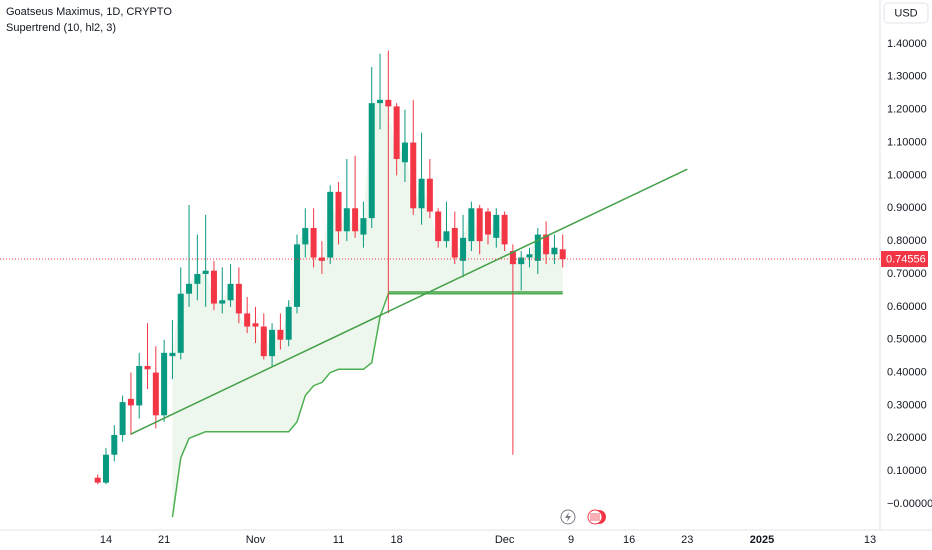 The width and height of the screenshot is (932, 550). I want to click on x-tick-label: 21, so click(164, 540).